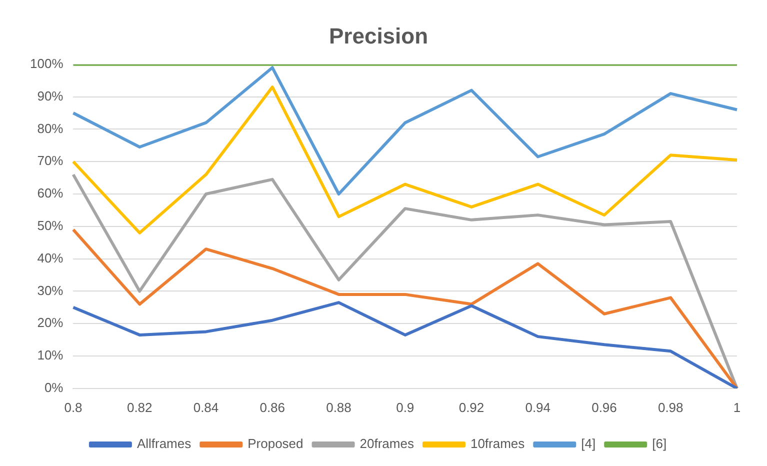  What do you see at coordinates (671, 407) in the screenshot?
I see `x-tick-label: 0.98` at bounding box center [671, 407].